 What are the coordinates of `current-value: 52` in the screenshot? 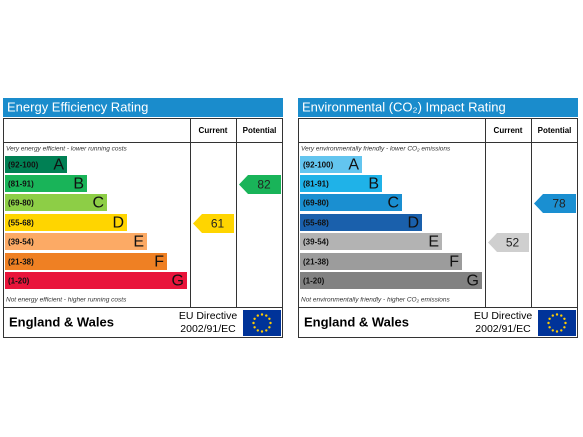 It's located at (513, 243).